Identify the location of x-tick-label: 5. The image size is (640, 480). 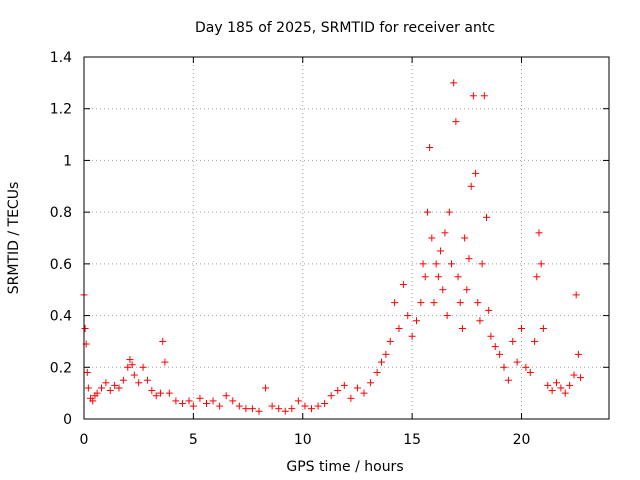
(193, 440).